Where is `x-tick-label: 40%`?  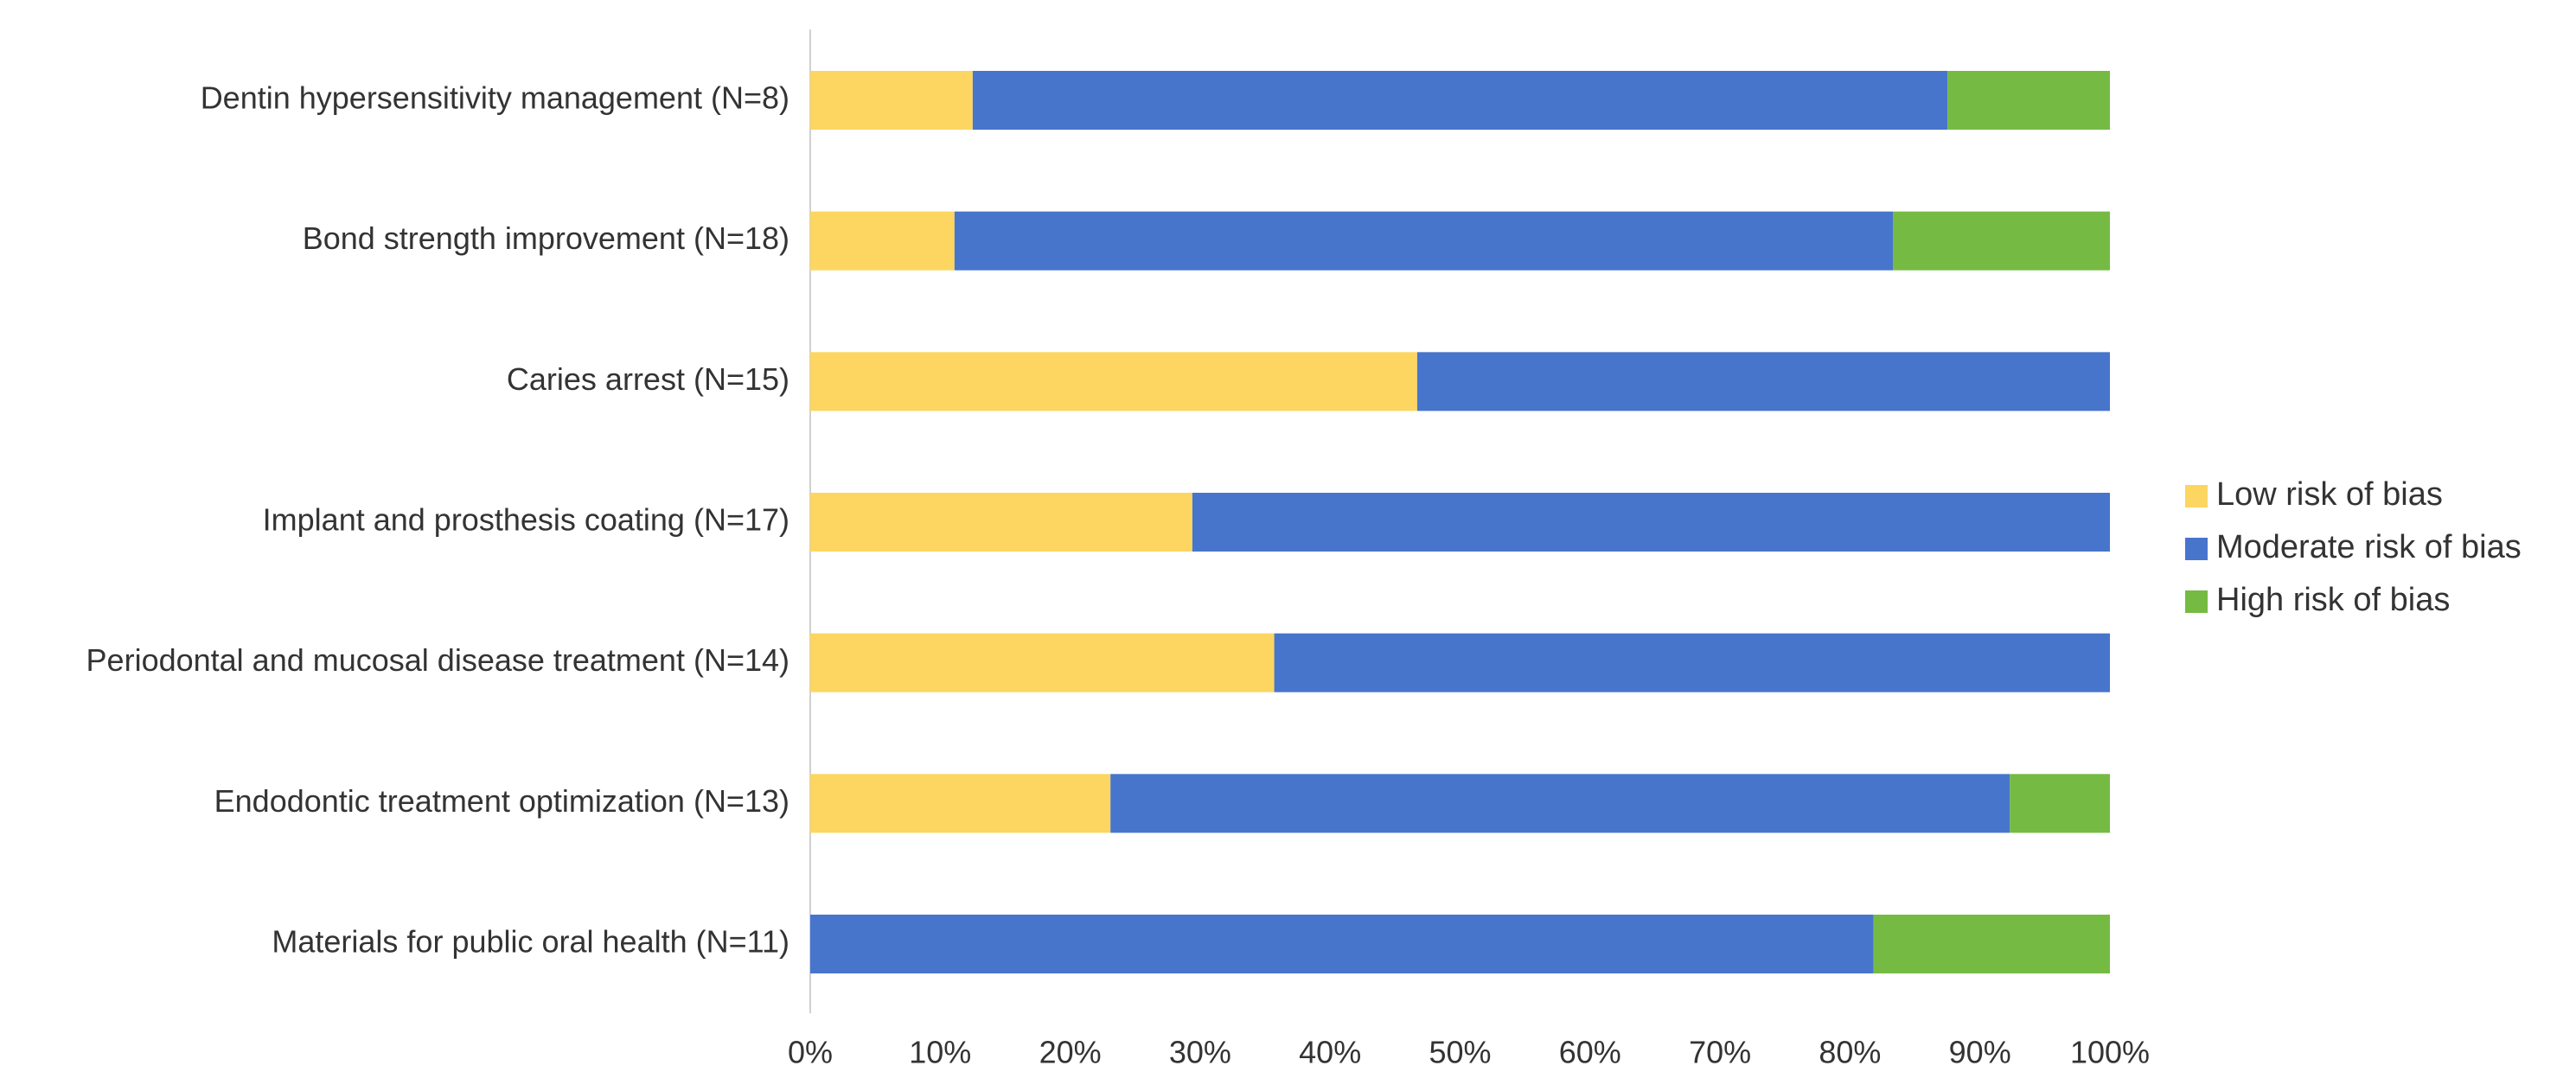 x-tick-label: 40% is located at coordinates (1330, 1052).